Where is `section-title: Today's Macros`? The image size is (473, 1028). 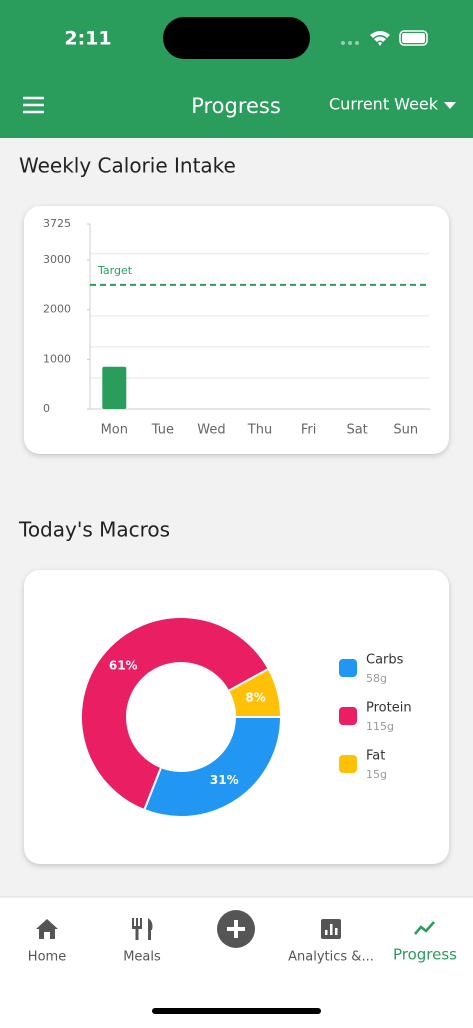 section-title: Today's Macros is located at coordinates (94, 530).